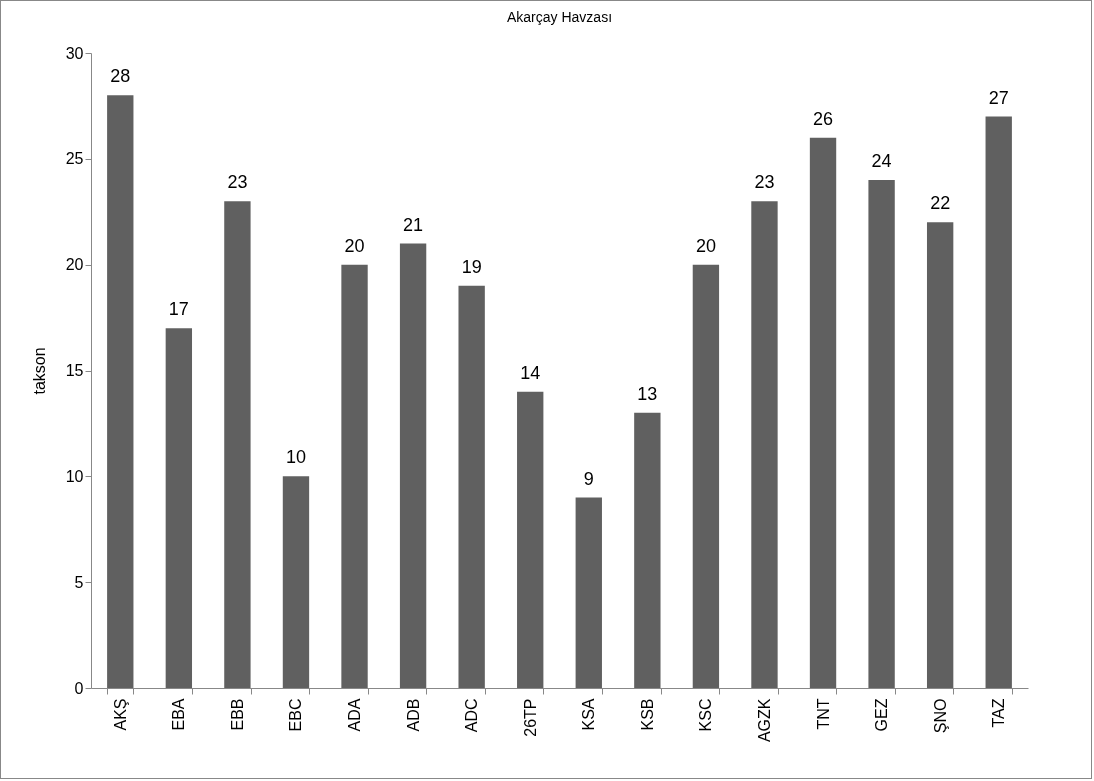 The image size is (1094, 781). What do you see at coordinates (178, 309) in the screenshot?
I see `data-label: 17` at bounding box center [178, 309].